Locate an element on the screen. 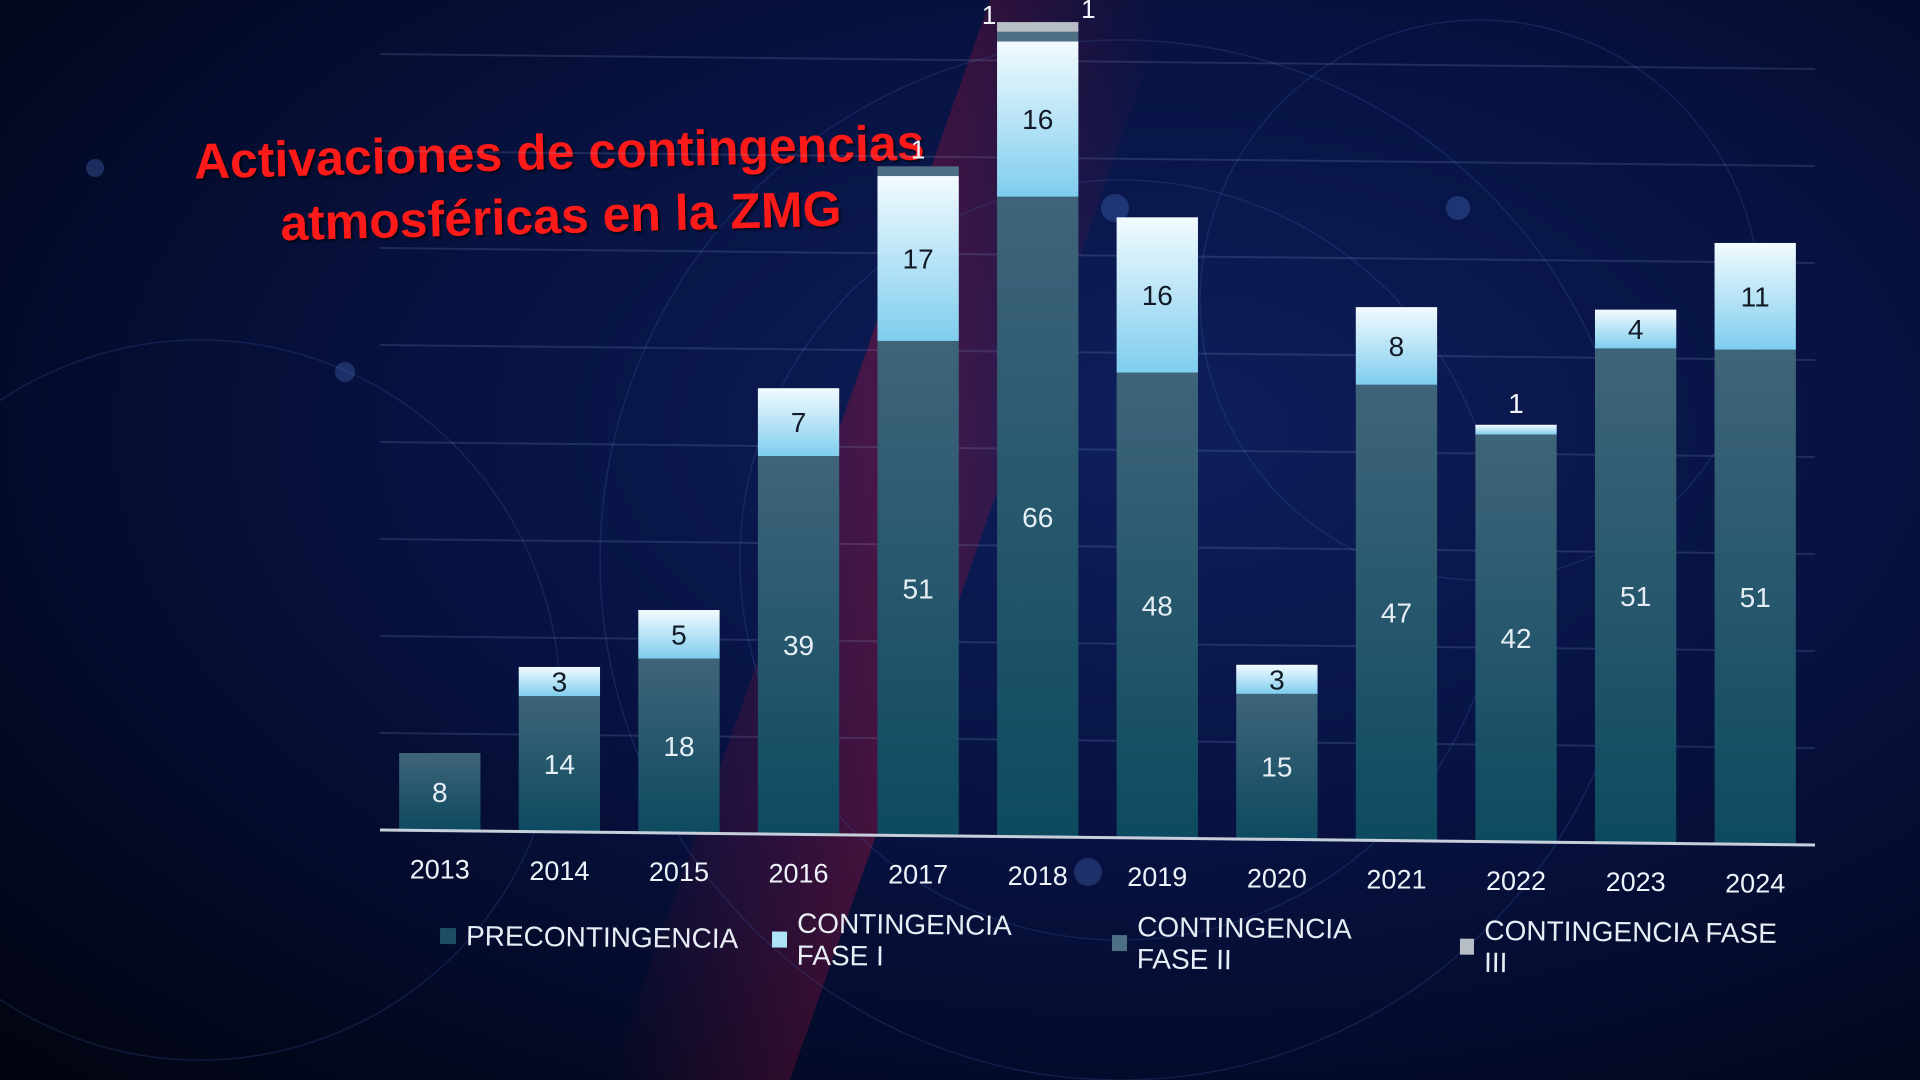  bar-segment-contingencia-fase-i-2020 is located at coordinates (1277, 679).